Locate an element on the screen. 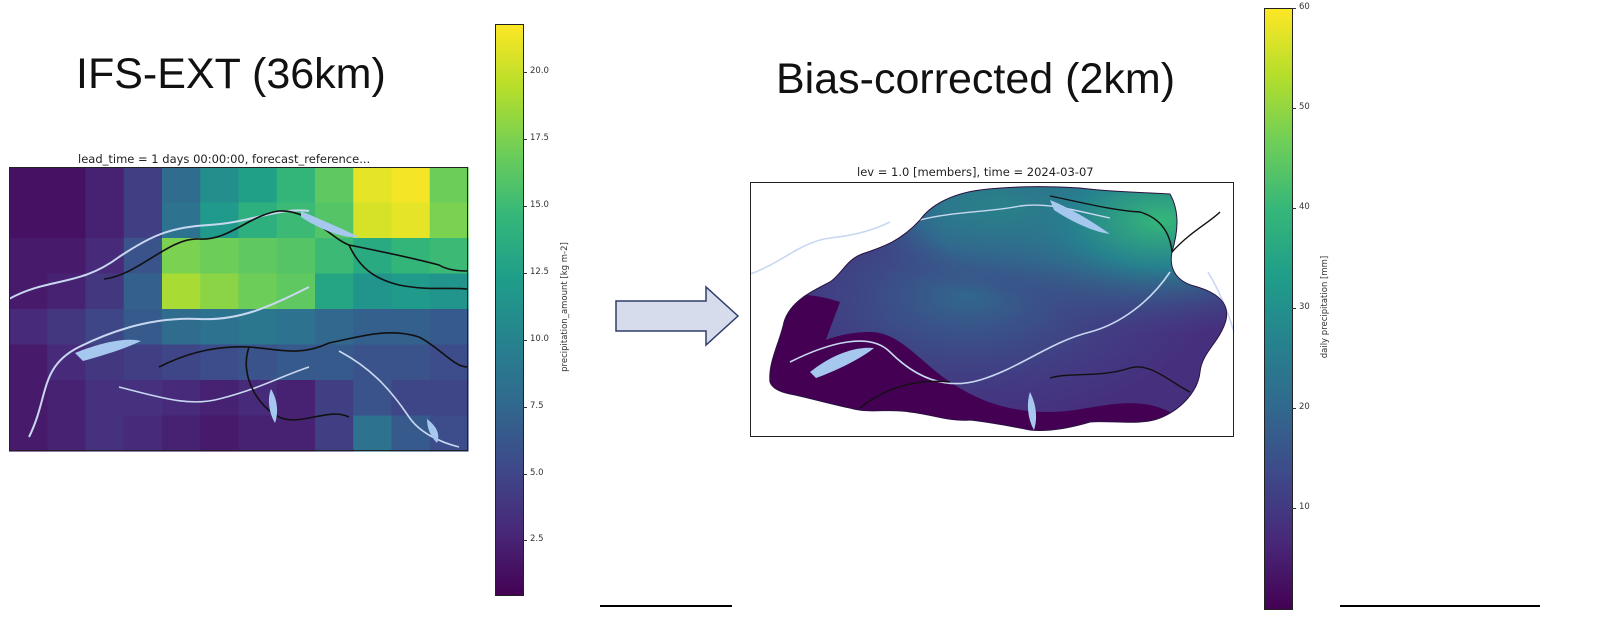 This screenshot has height=623, width=1600. colorbar-tick-label: 15.0 is located at coordinates (539, 204).